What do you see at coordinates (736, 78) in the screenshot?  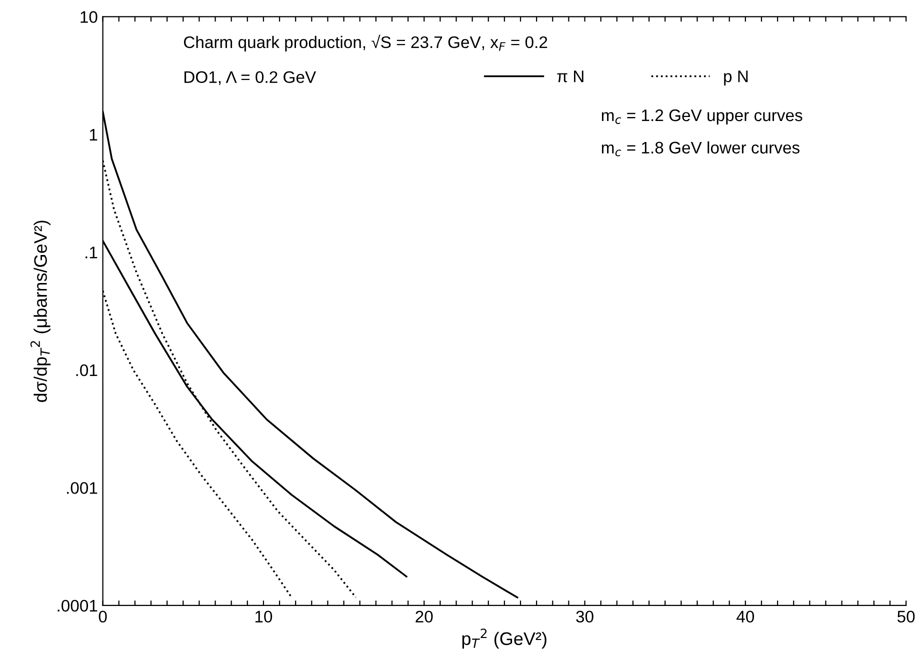 I see `legend-label: p N` at bounding box center [736, 78].